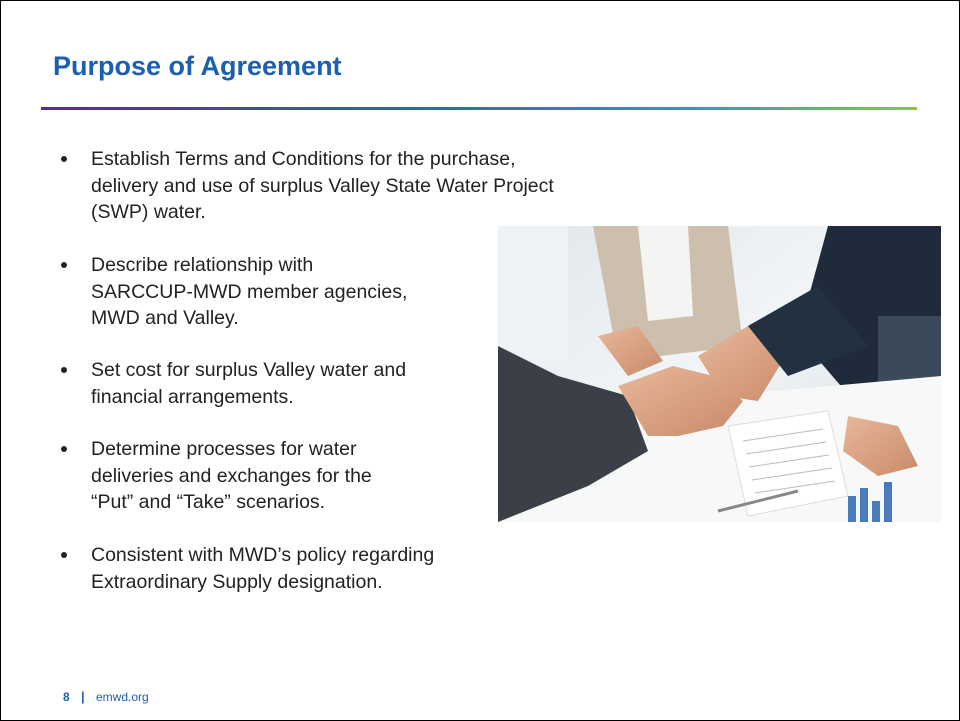 The height and width of the screenshot is (721, 960). Describe the element at coordinates (122, 697) in the screenshot. I see `footer-site: emwd.org` at that location.